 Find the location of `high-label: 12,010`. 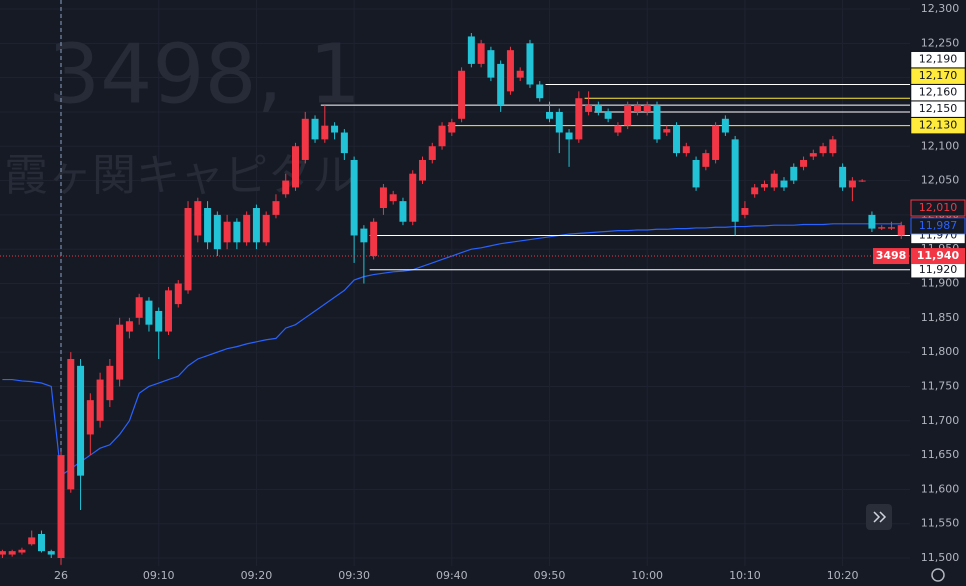

high-label: 12,010 is located at coordinates (938, 207).